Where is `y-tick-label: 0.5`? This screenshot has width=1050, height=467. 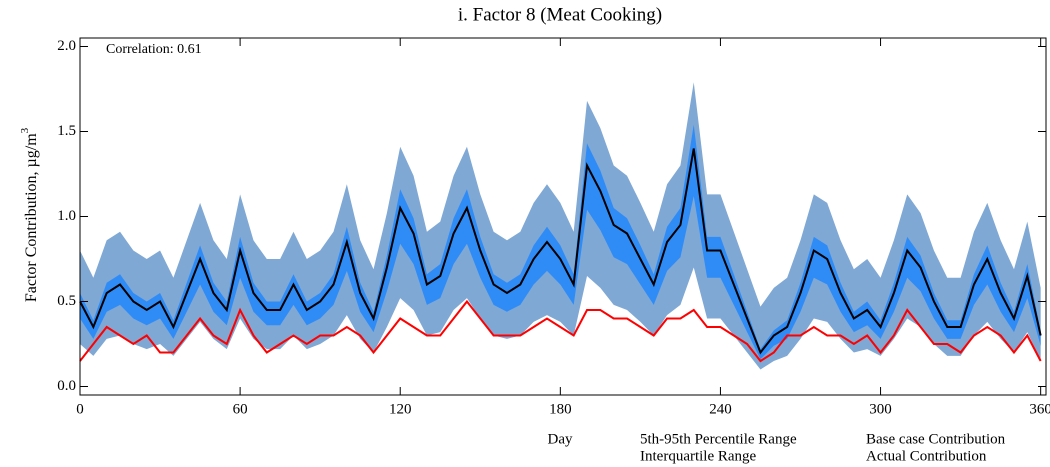
y-tick-label: 0.5 is located at coordinates (66, 301).